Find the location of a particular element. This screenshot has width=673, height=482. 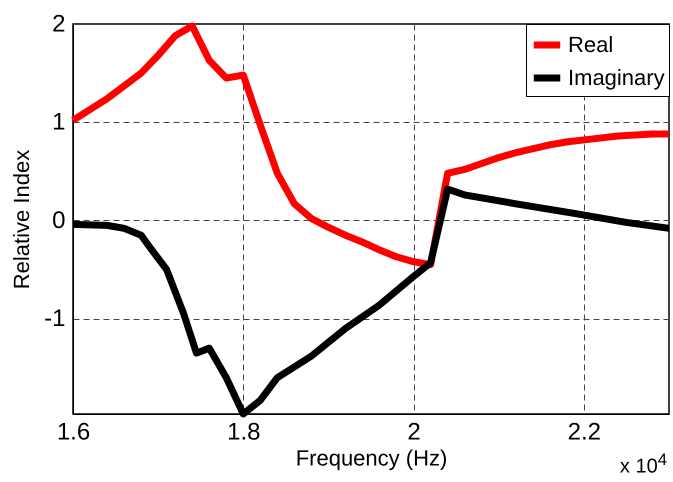

x-tick-label: 1.6 is located at coordinates (73, 432).